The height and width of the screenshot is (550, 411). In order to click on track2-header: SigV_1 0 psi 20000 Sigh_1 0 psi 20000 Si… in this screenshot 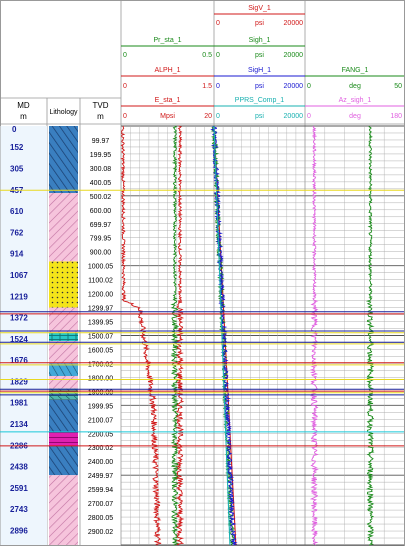, I will do `click(259, 62)`.